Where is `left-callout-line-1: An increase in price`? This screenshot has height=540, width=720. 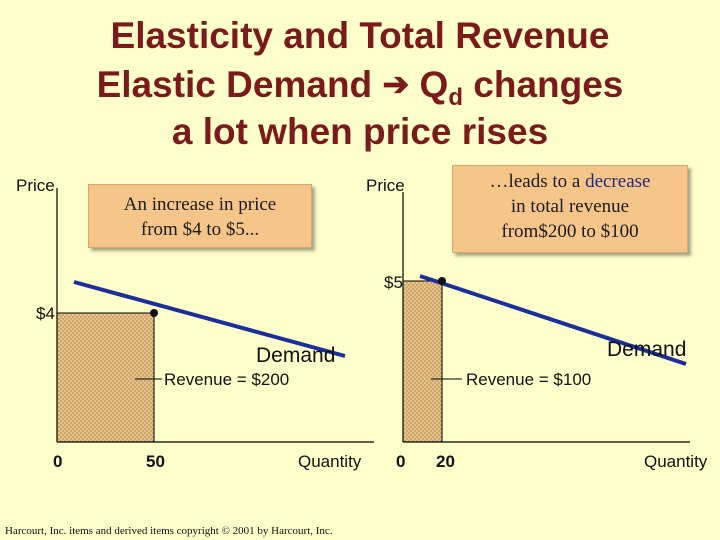 left-callout-line-1: An increase in price is located at coordinates (200, 204).